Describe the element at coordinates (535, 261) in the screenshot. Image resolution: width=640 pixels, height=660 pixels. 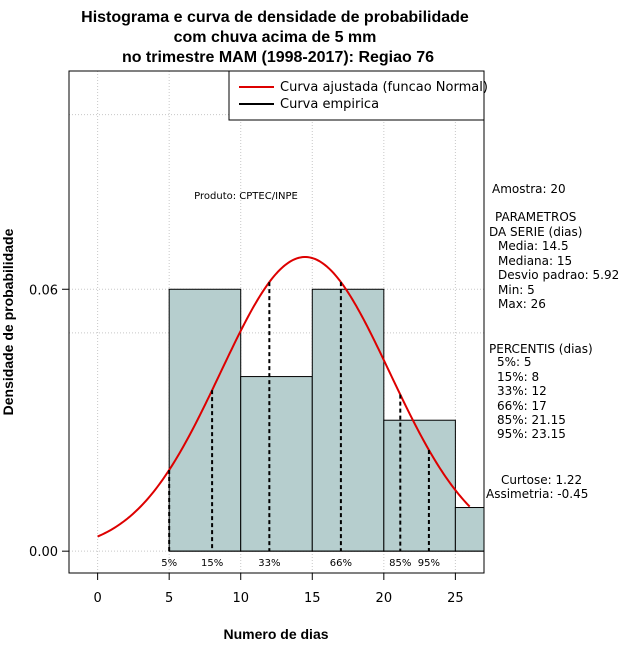
I see `param-mediana: Mediana: 15` at that location.